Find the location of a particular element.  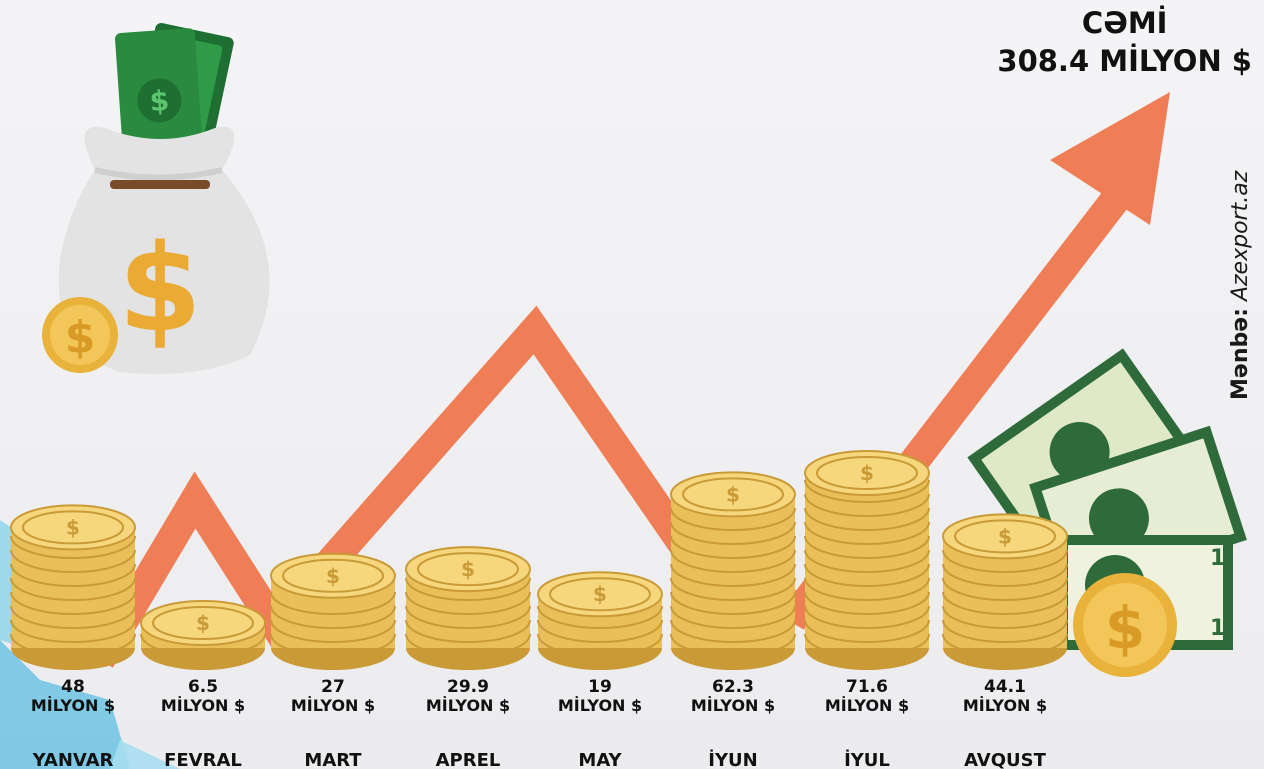

category-label: MART is located at coordinates (333, 759).